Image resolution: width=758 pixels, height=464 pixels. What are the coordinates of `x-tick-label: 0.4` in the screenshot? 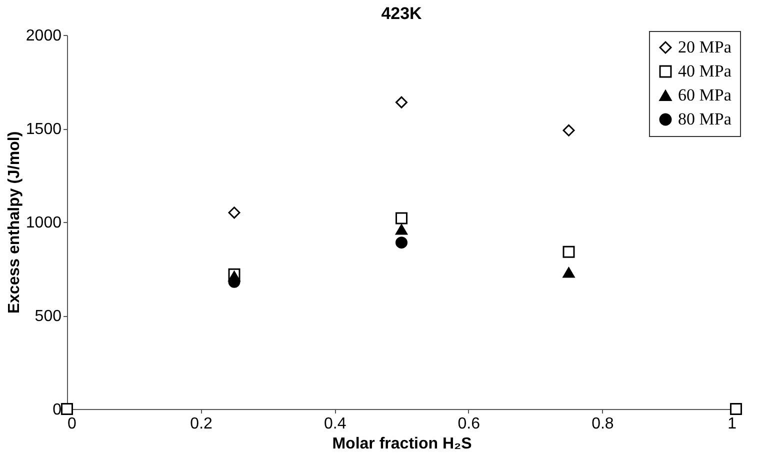 It's located at (335, 424).